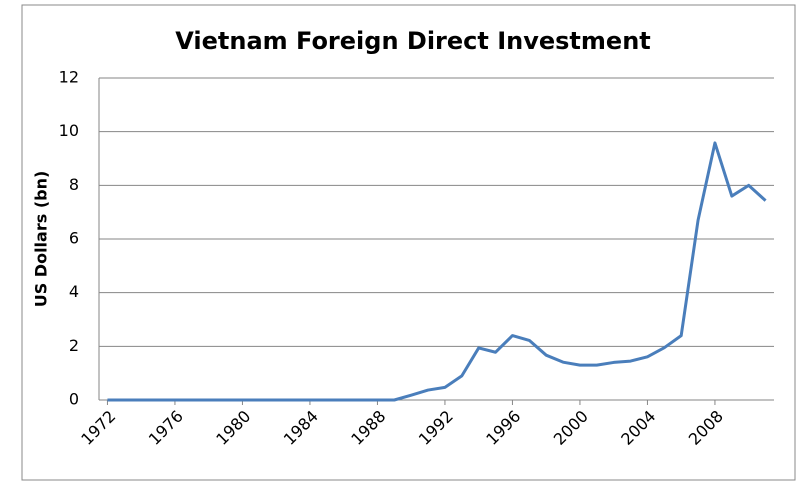 The image size is (803, 481). What do you see at coordinates (69, 130) in the screenshot?
I see `y-tick-label: 10` at bounding box center [69, 130].